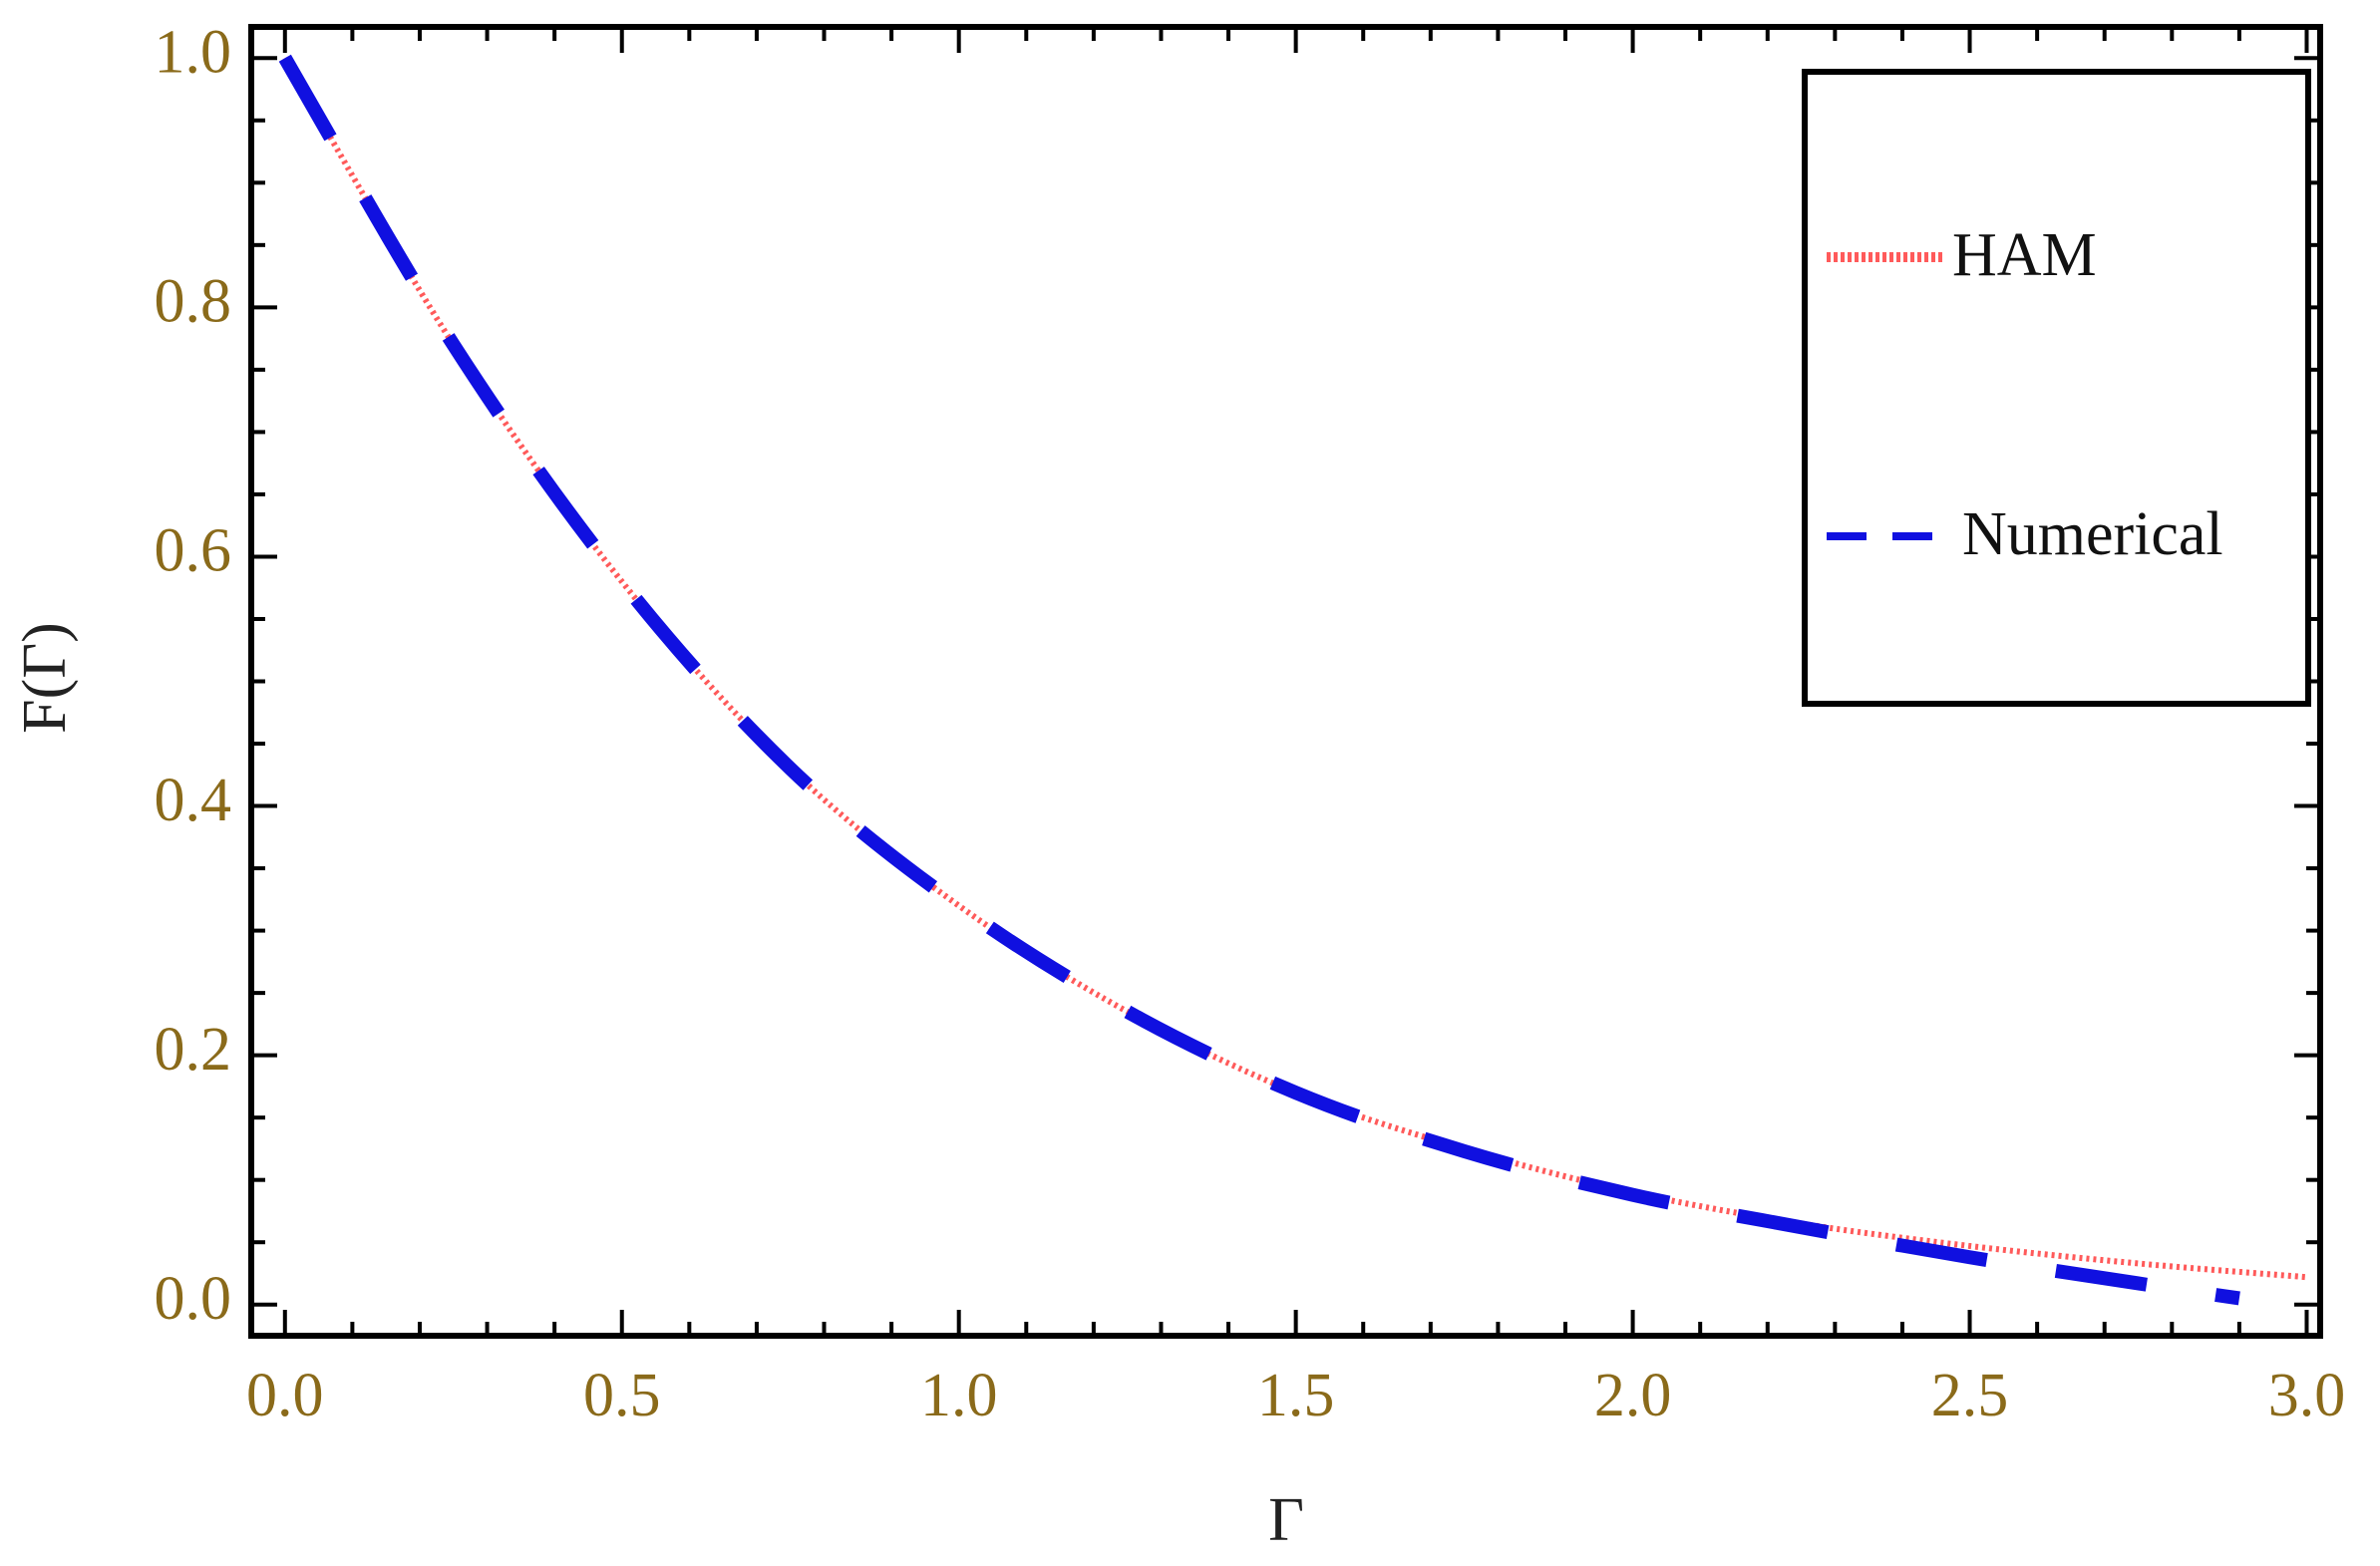  What do you see at coordinates (193, 1299) in the screenshot?
I see `y-tick-label: 0.0` at bounding box center [193, 1299].